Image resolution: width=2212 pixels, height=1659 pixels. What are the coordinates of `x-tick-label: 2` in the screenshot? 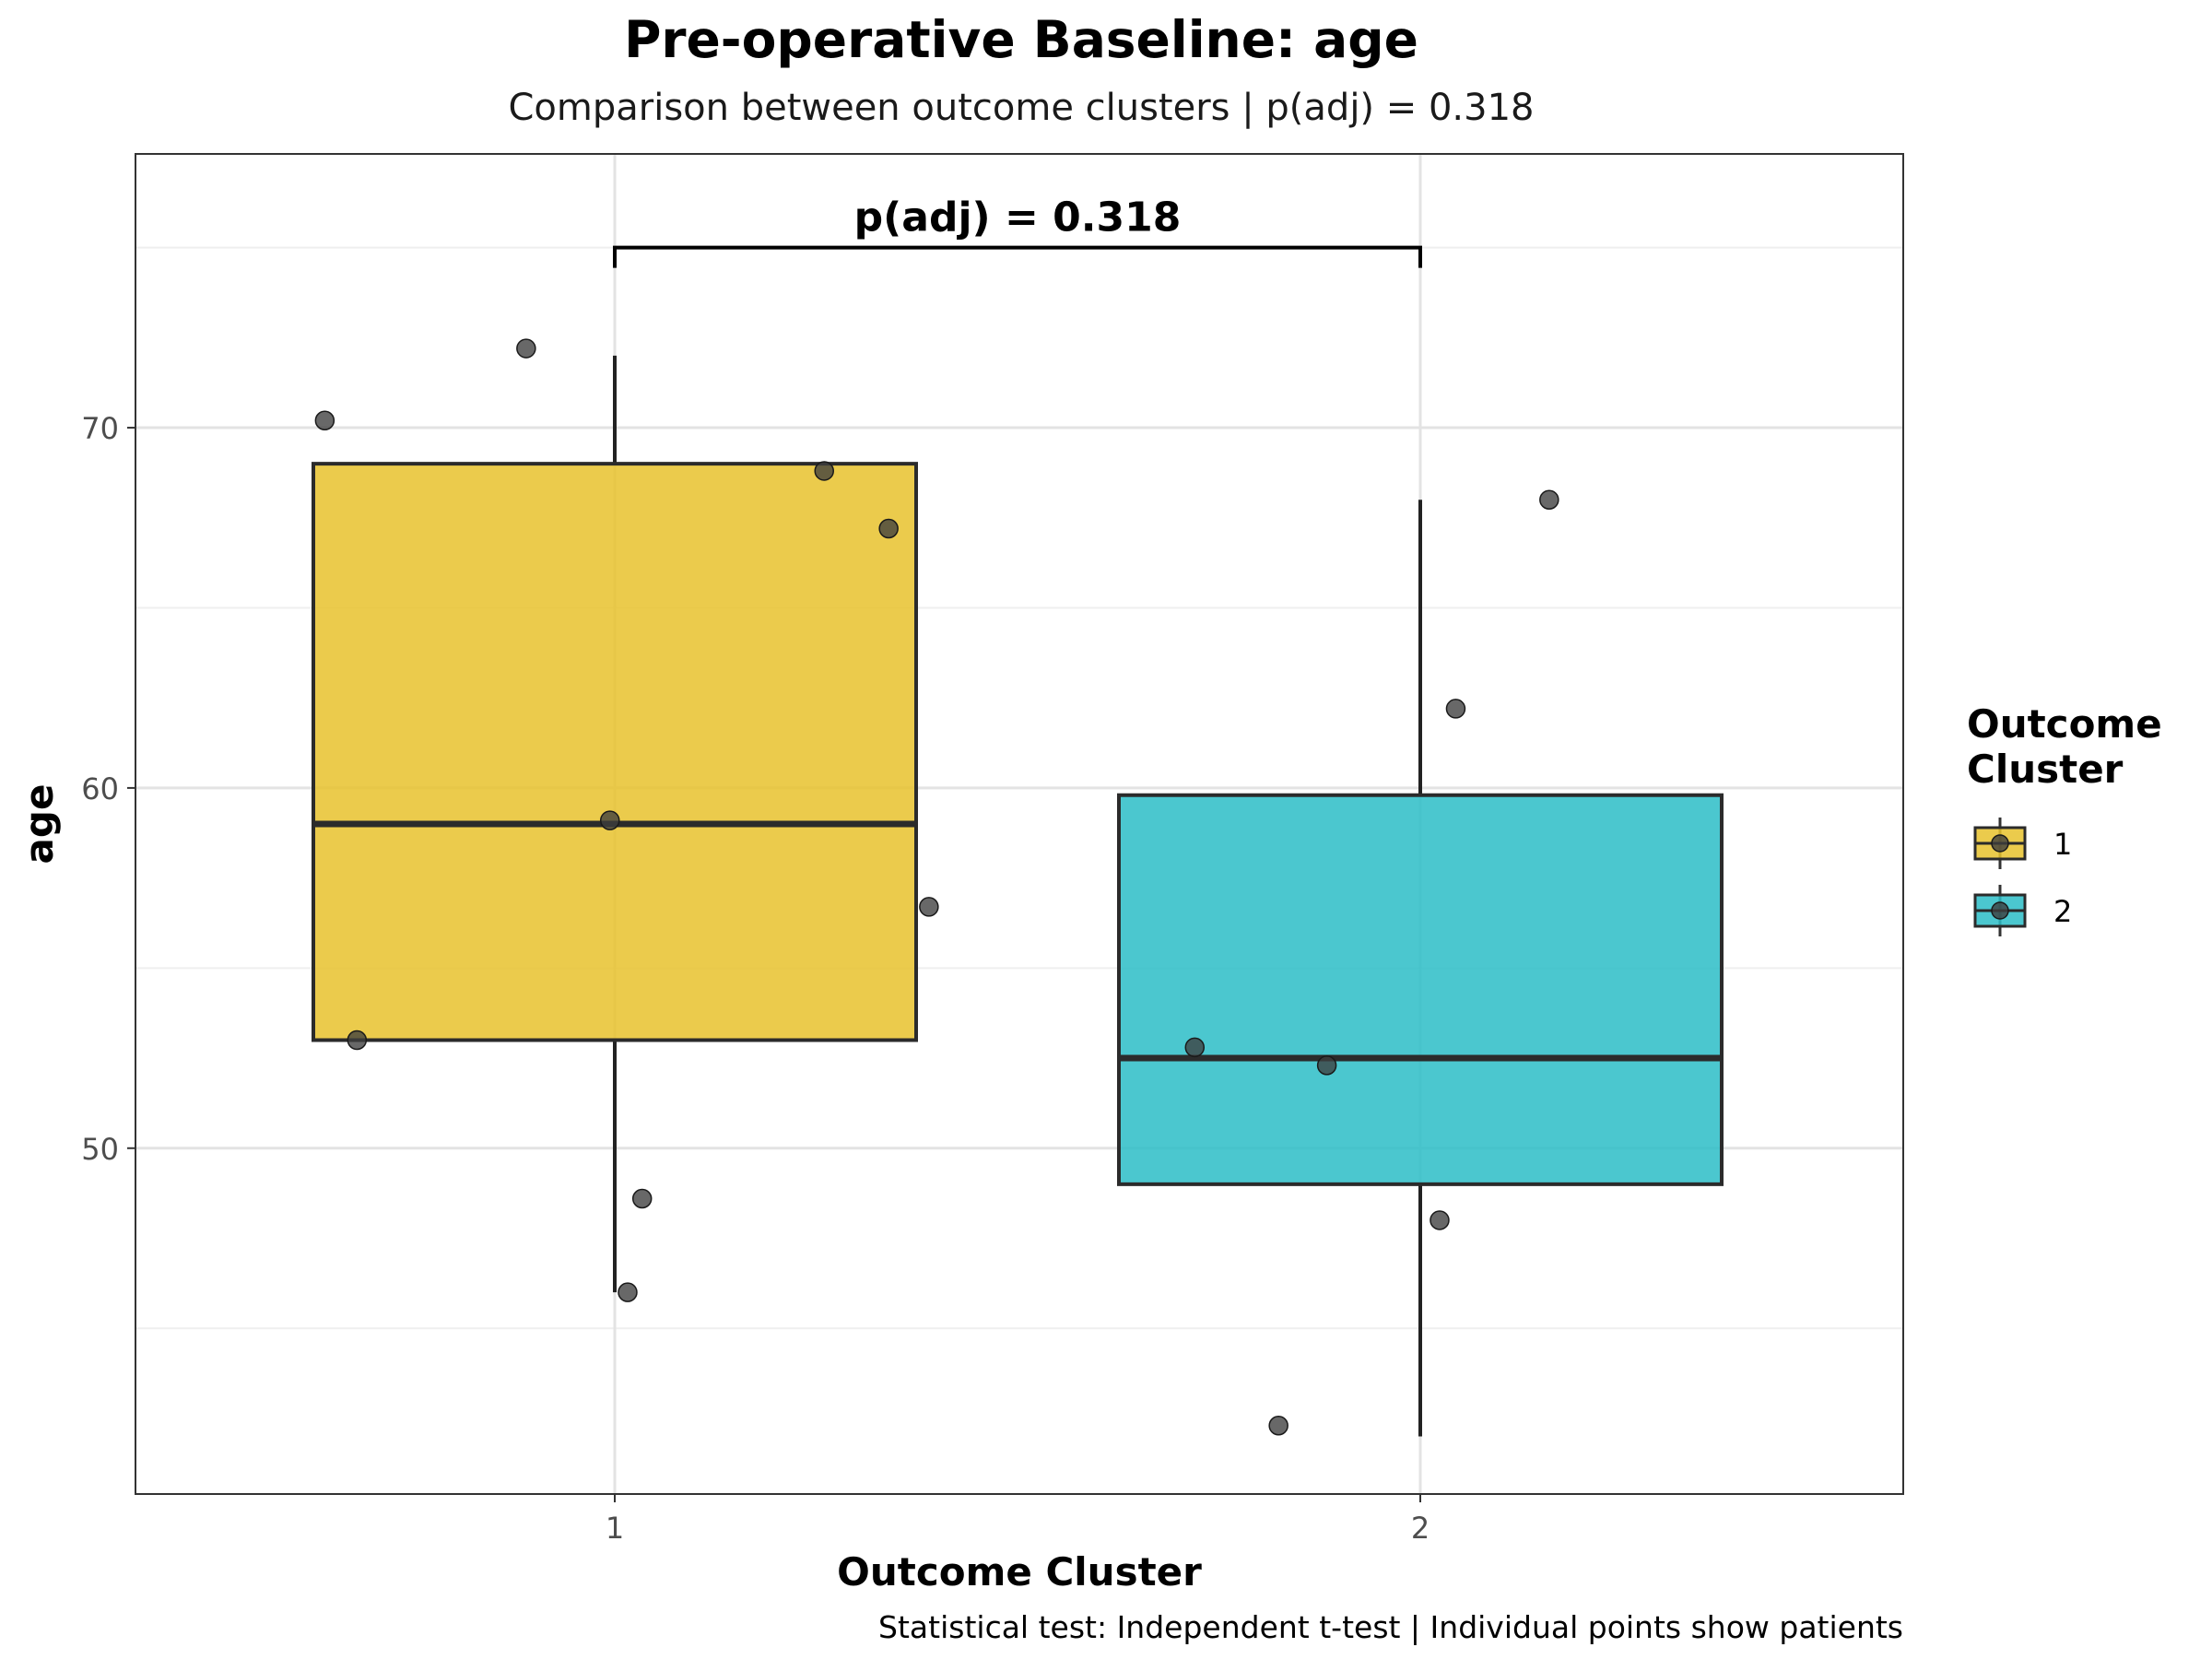 It's located at (1420, 1528).